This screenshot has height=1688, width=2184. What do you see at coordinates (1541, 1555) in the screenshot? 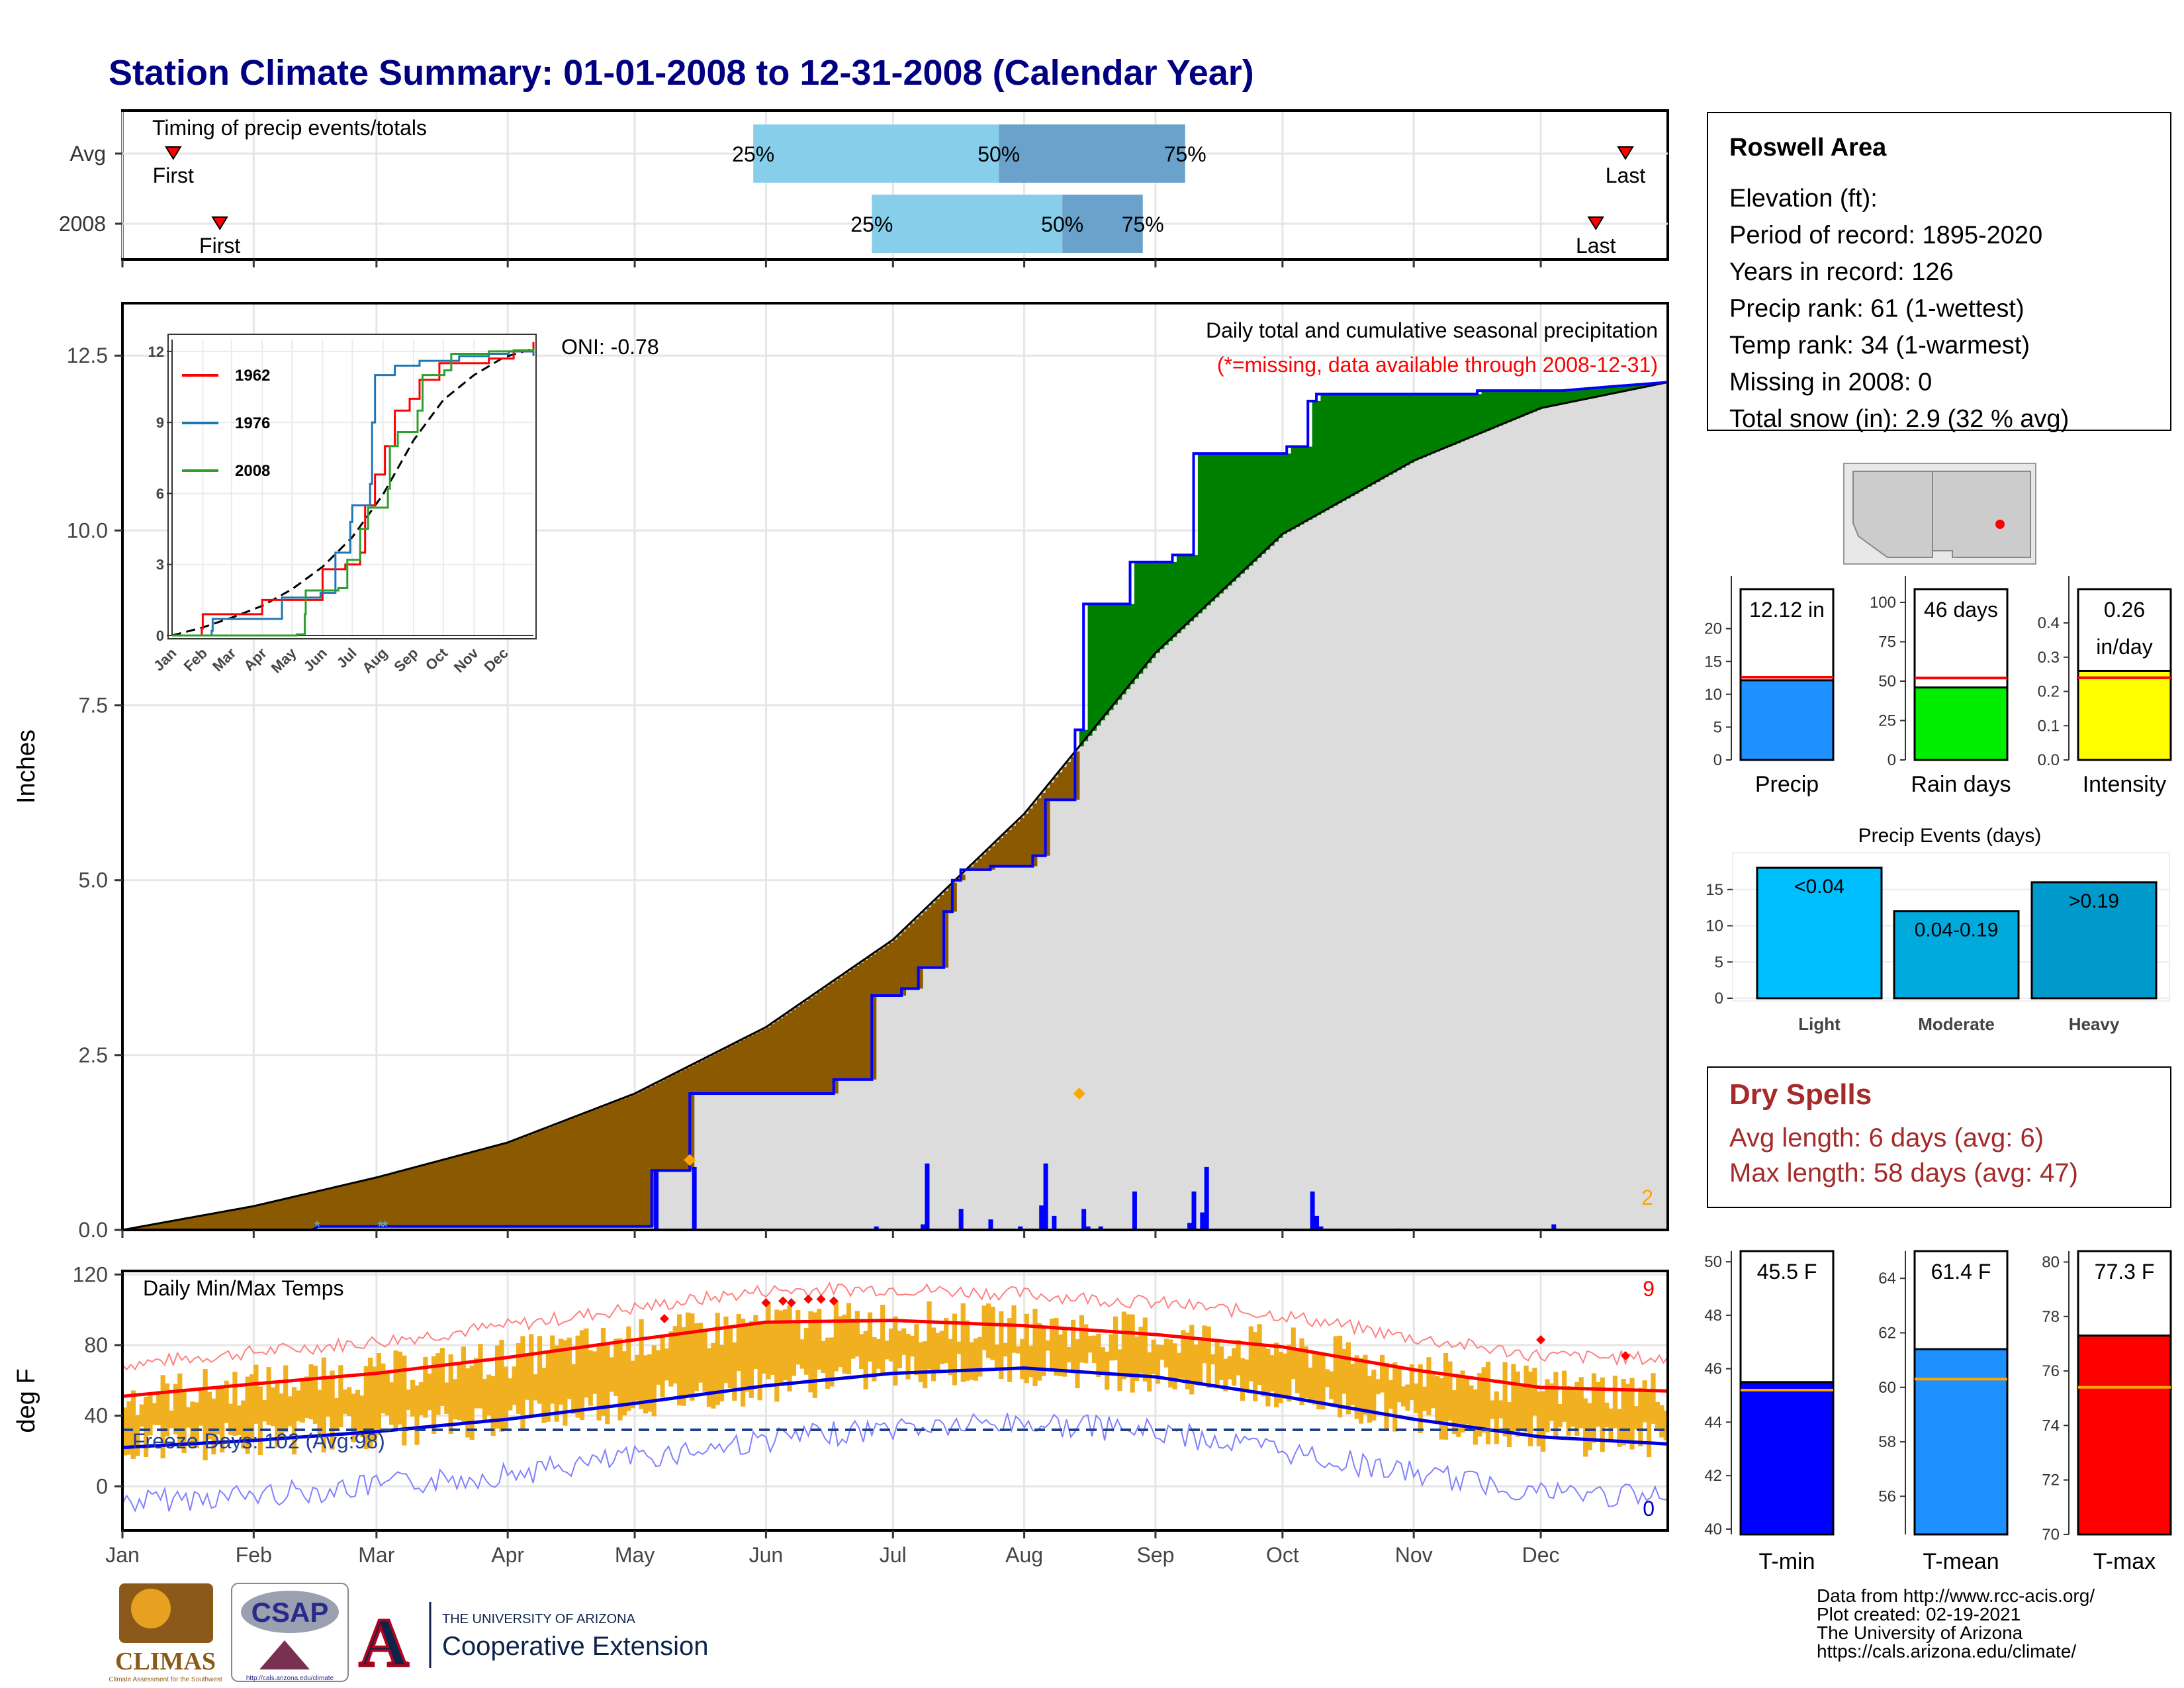
I see `month-x-tick-label: Dec` at bounding box center [1541, 1555].